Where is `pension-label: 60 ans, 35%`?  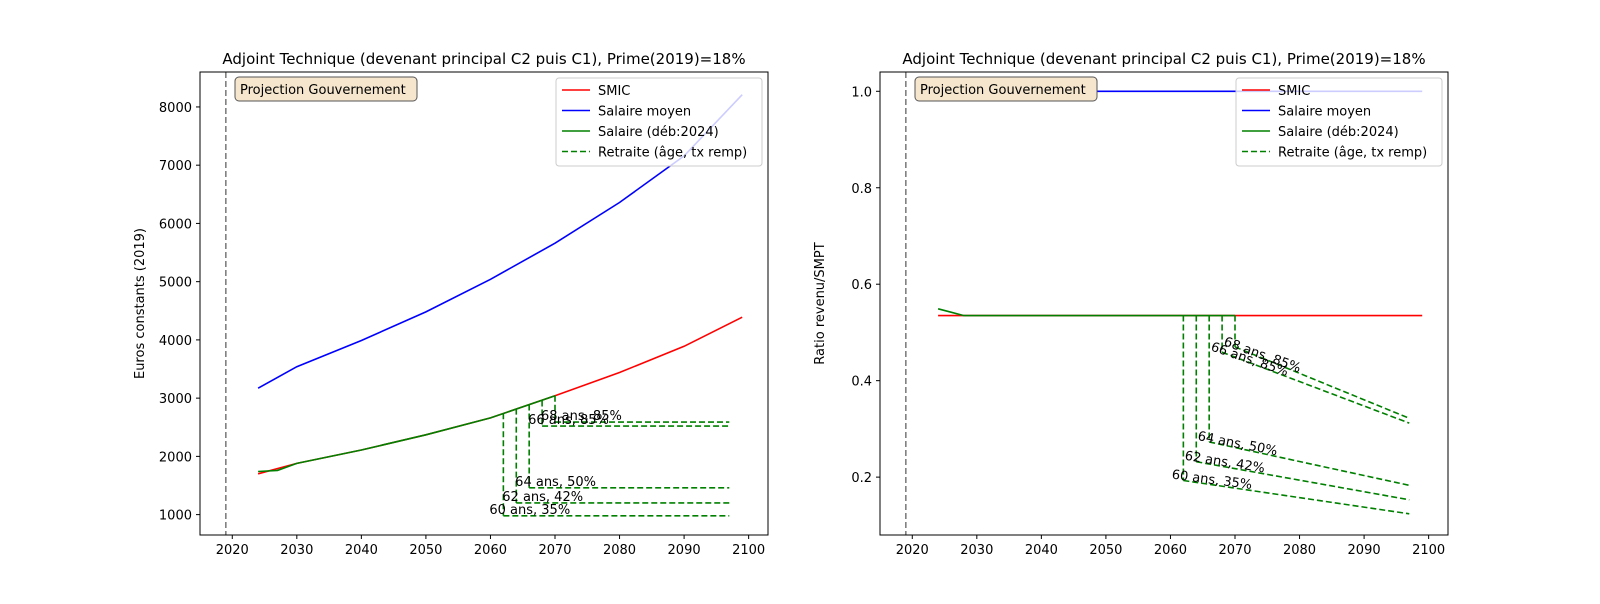
pension-label: 60 ans, 35% is located at coordinates (529, 510).